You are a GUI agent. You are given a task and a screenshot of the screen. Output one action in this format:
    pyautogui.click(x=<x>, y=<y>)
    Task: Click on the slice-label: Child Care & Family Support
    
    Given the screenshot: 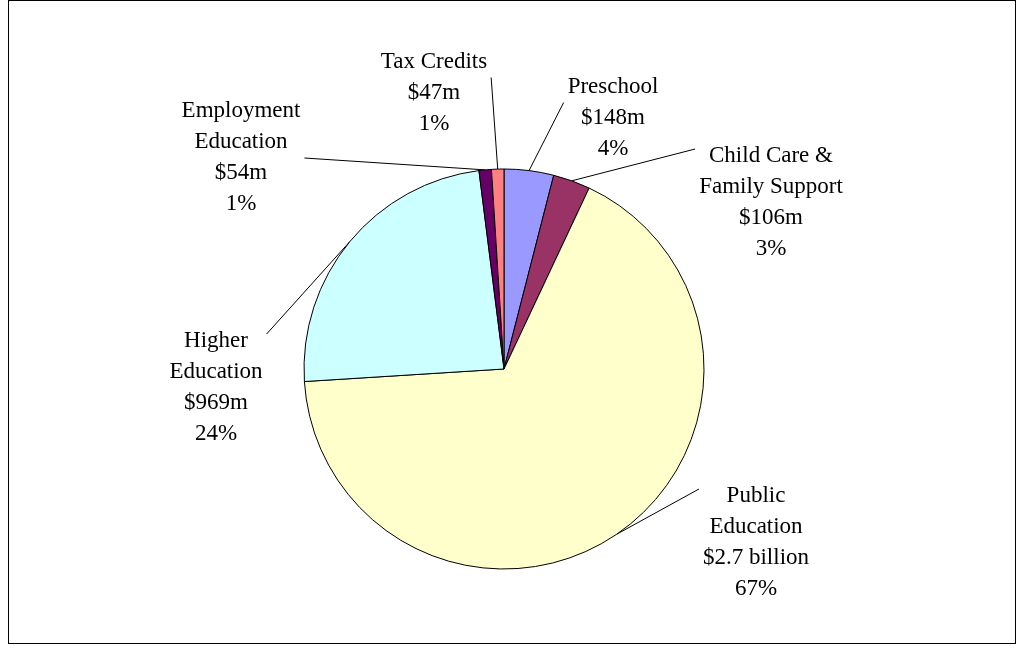 What is the action you would take?
    pyautogui.click(x=771, y=170)
    